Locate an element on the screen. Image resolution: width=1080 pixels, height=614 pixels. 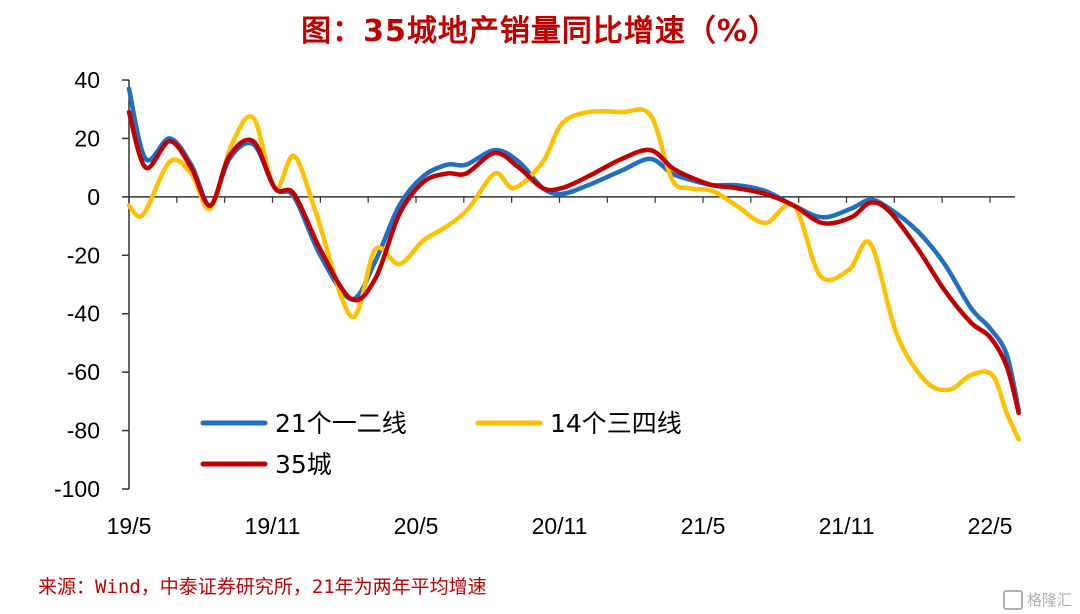
y-tick-label: 20 is located at coordinates (87, 138).